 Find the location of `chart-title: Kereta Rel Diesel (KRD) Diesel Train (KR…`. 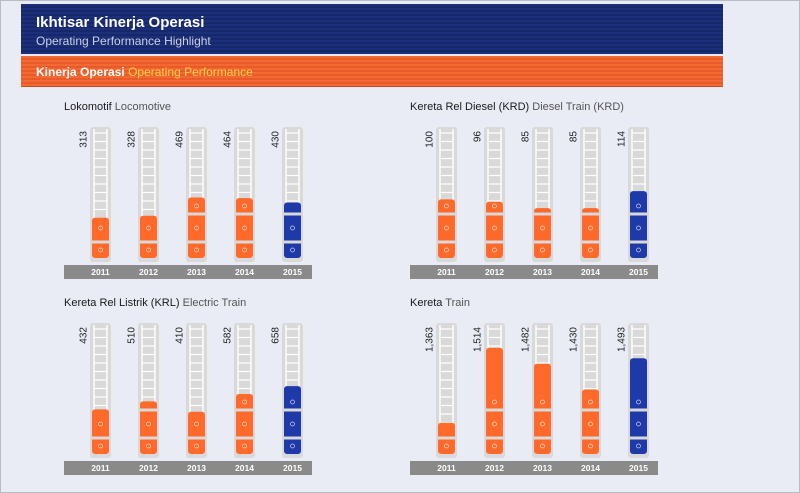

chart-title: Kereta Rel Diesel (KRD) Diesel Train (KR… is located at coordinates (517, 107).